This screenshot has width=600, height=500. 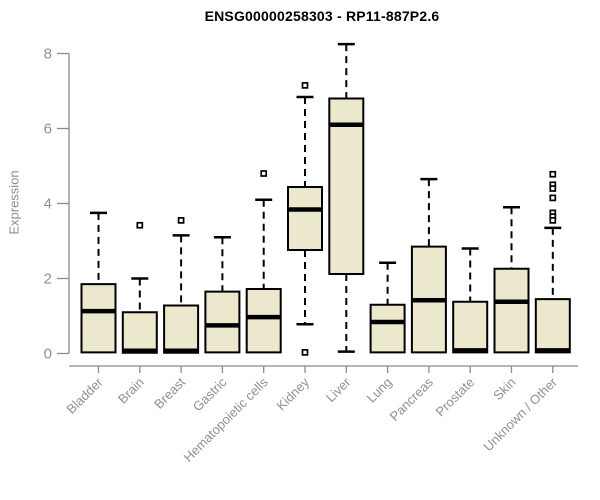 I want to click on box-group-lung: Lung, so click(x=385, y=333).